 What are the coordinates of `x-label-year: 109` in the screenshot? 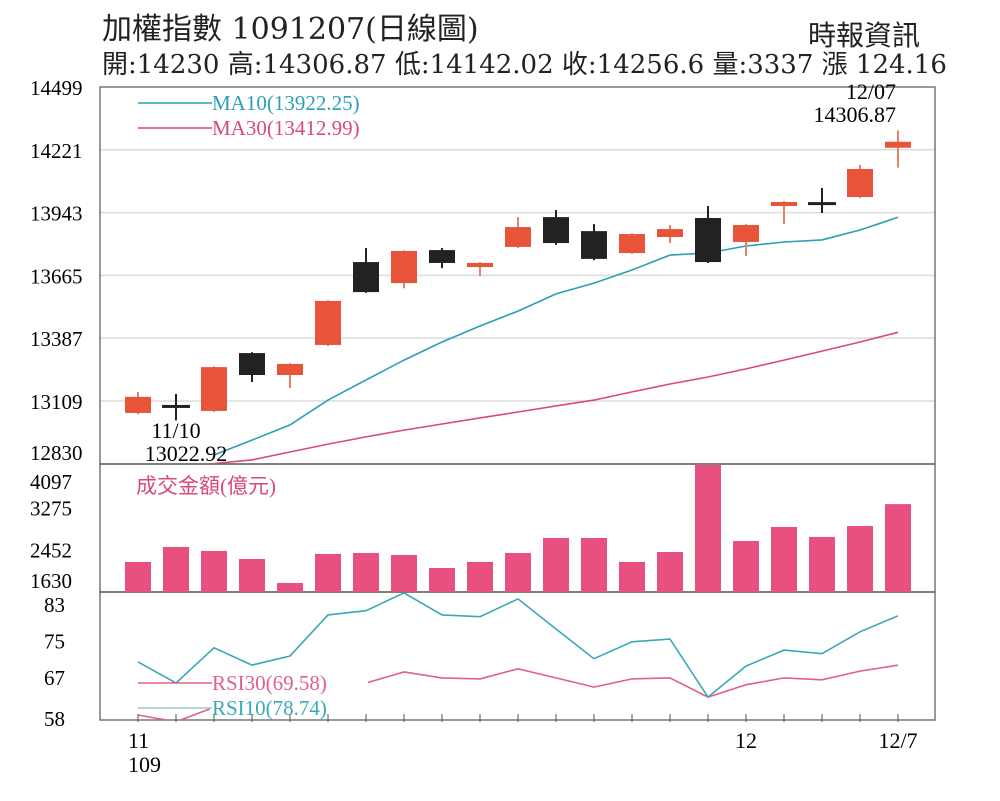 It's located at (144, 764).